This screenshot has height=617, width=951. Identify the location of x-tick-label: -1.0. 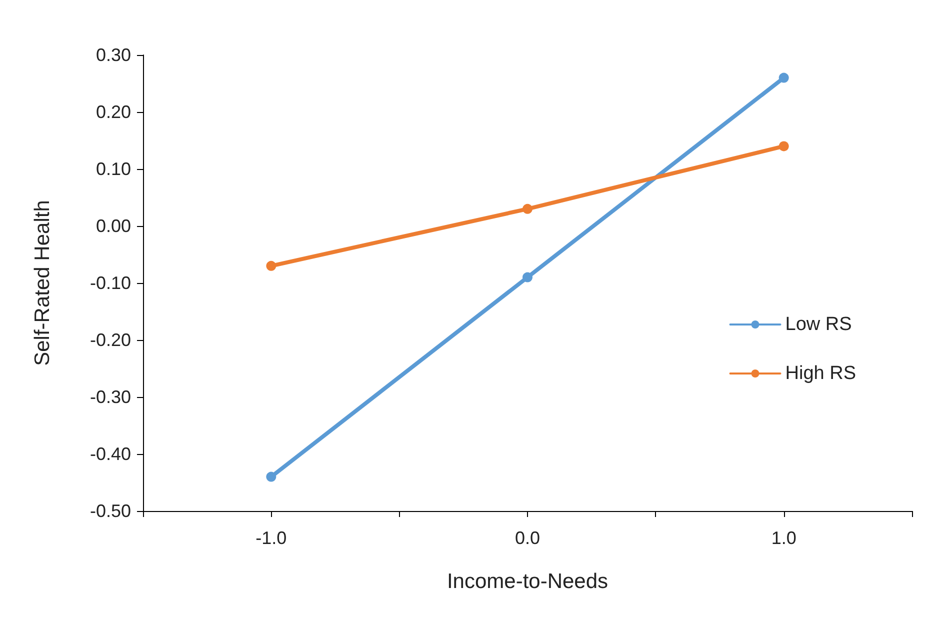
(271, 538).